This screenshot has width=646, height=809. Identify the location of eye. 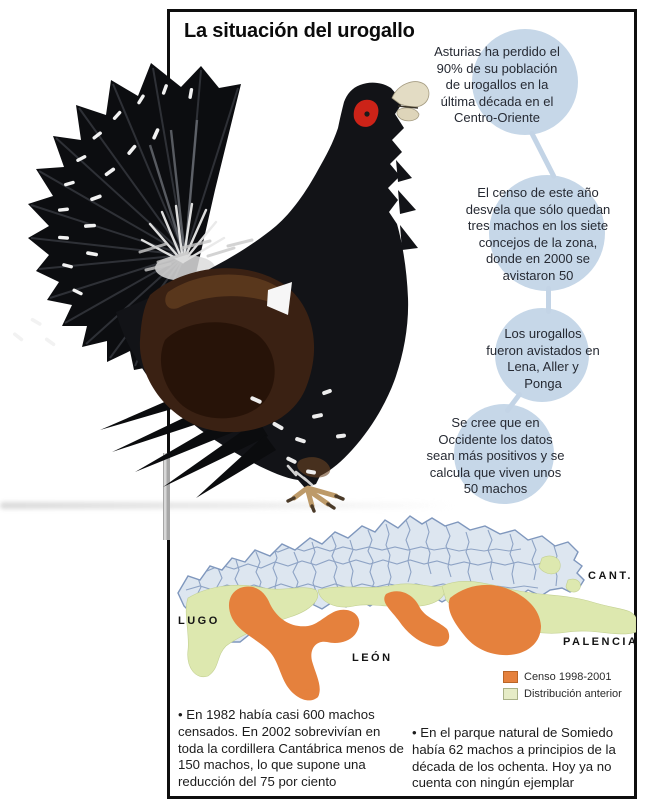
(367, 114).